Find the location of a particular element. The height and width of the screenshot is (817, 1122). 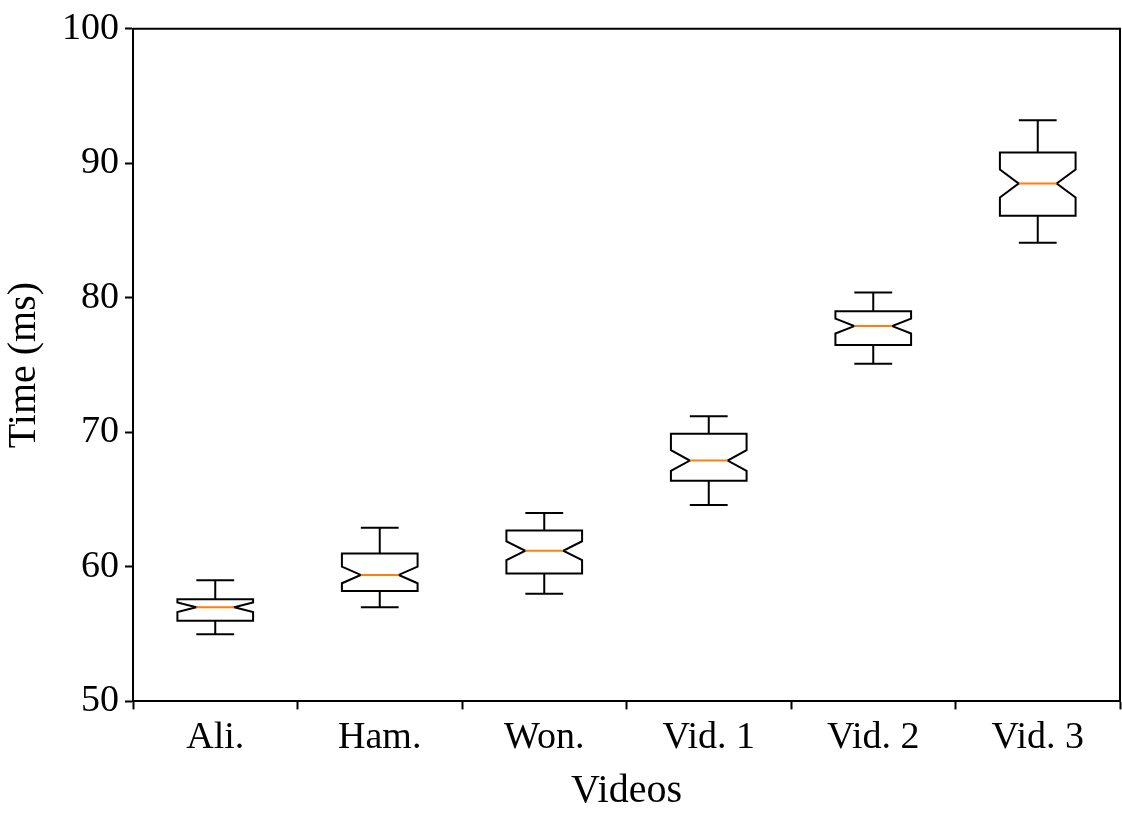

x-tick-label: Vid. 2 is located at coordinates (873, 735).